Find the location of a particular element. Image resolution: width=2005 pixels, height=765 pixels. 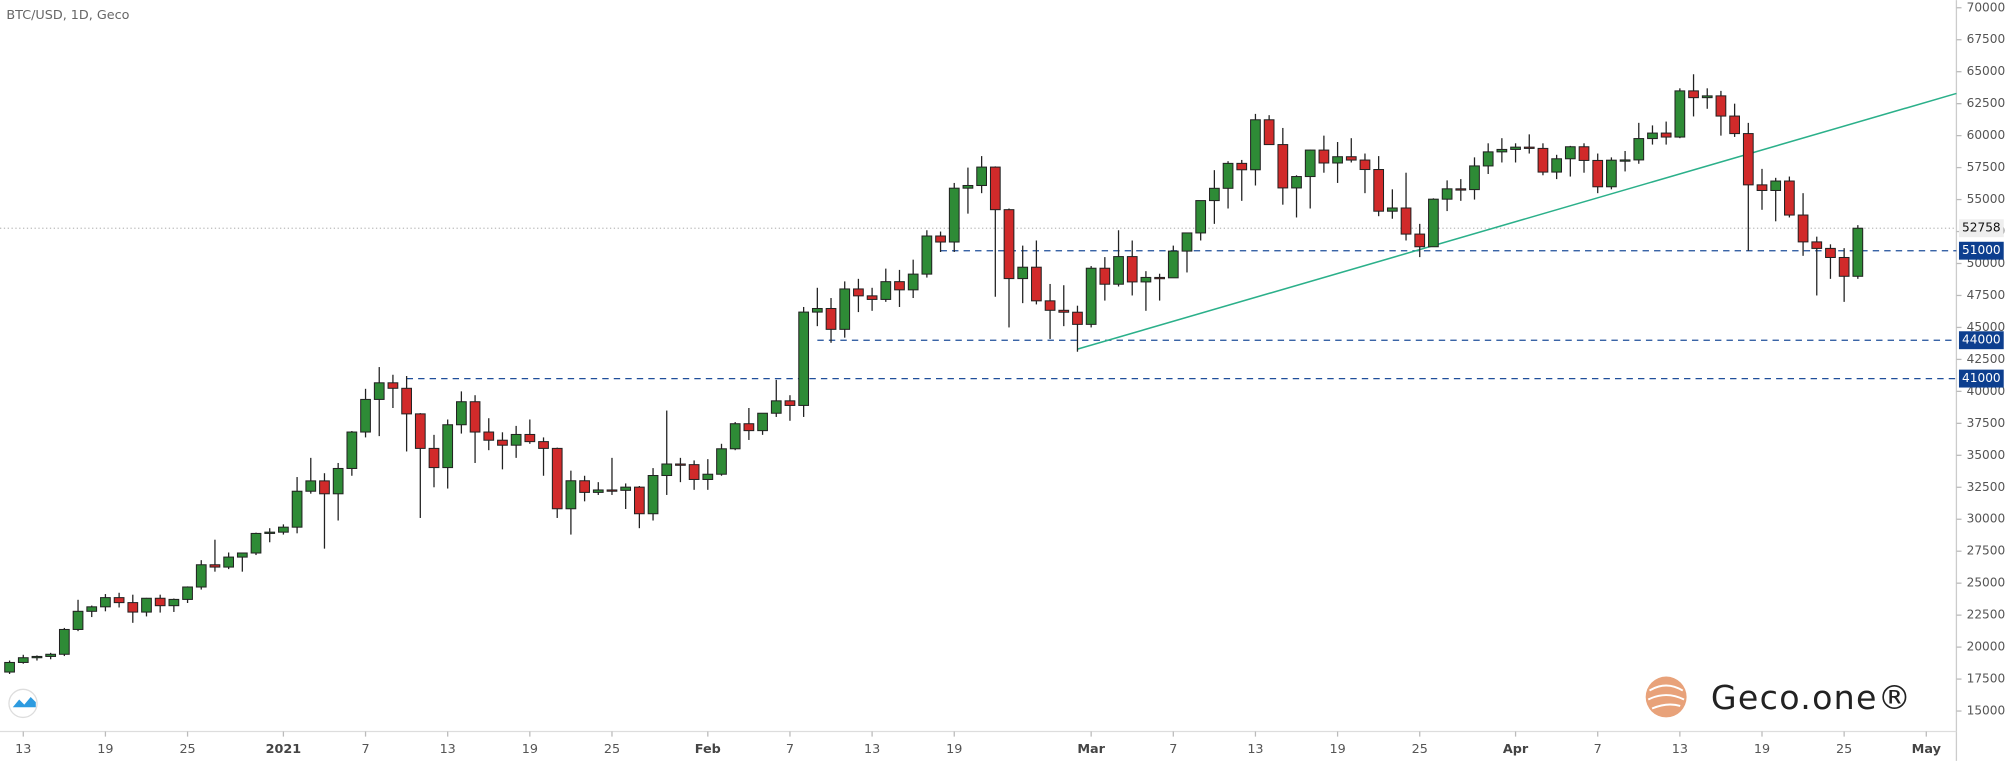

y-tick-label: 70000 is located at coordinates (1986, 7).